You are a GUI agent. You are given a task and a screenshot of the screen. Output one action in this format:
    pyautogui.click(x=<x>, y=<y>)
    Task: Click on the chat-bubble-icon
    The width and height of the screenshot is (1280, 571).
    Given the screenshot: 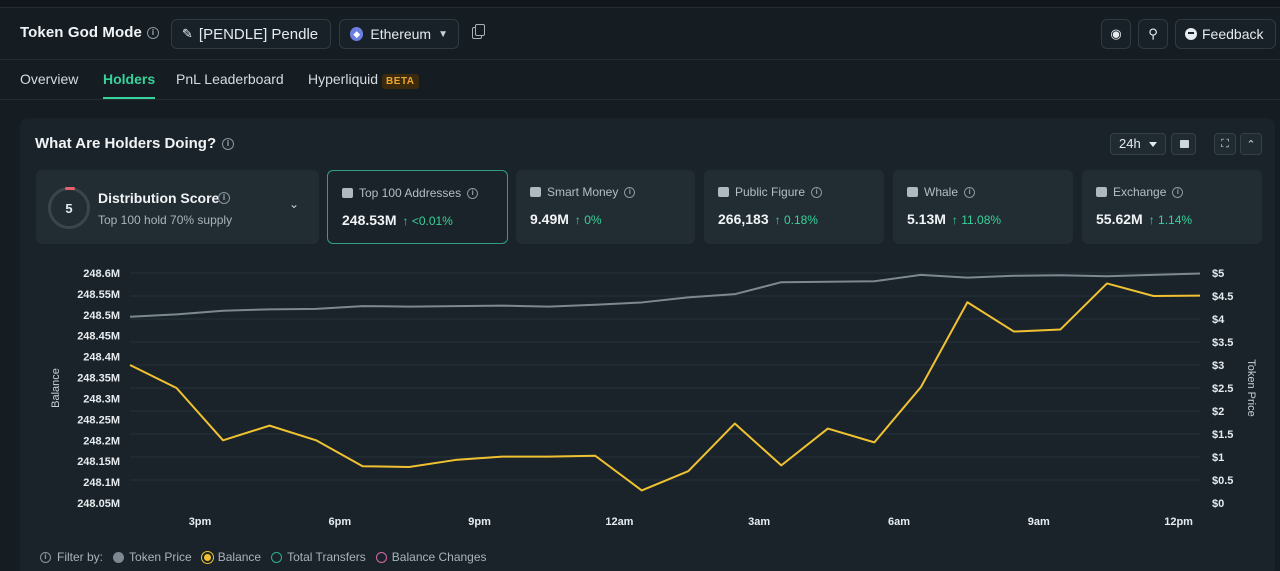 What is the action you would take?
    pyautogui.click(x=1191, y=34)
    